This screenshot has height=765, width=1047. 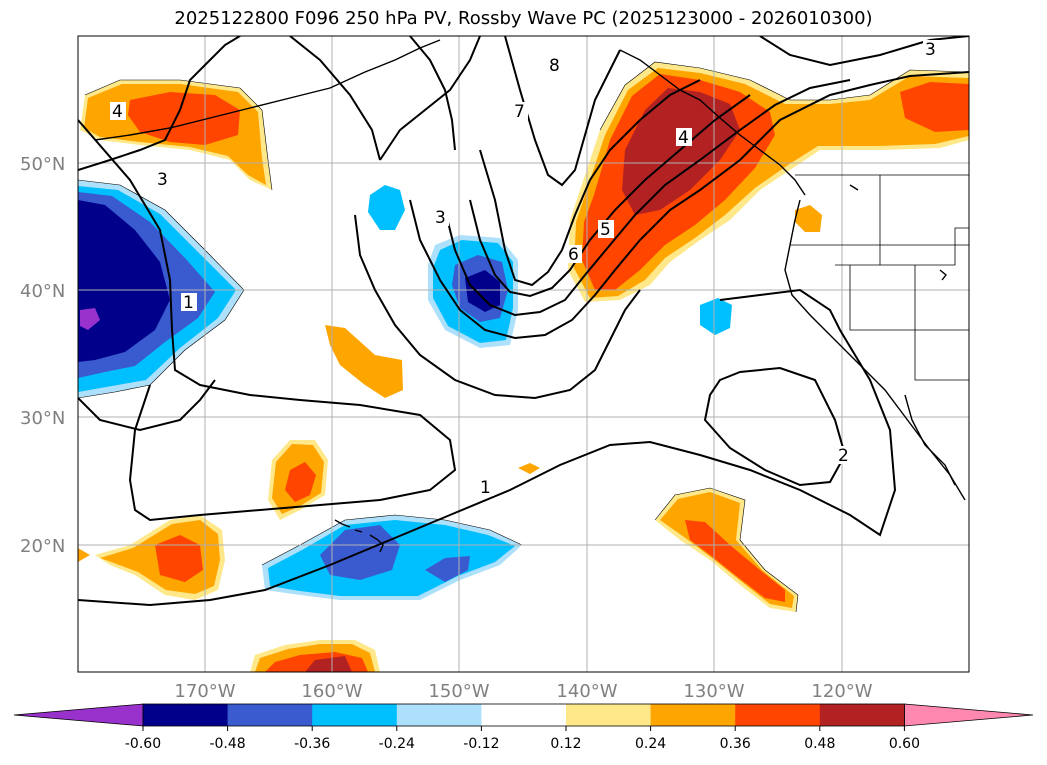 I want to click on island-hawaii, so click(x=359, y=536).